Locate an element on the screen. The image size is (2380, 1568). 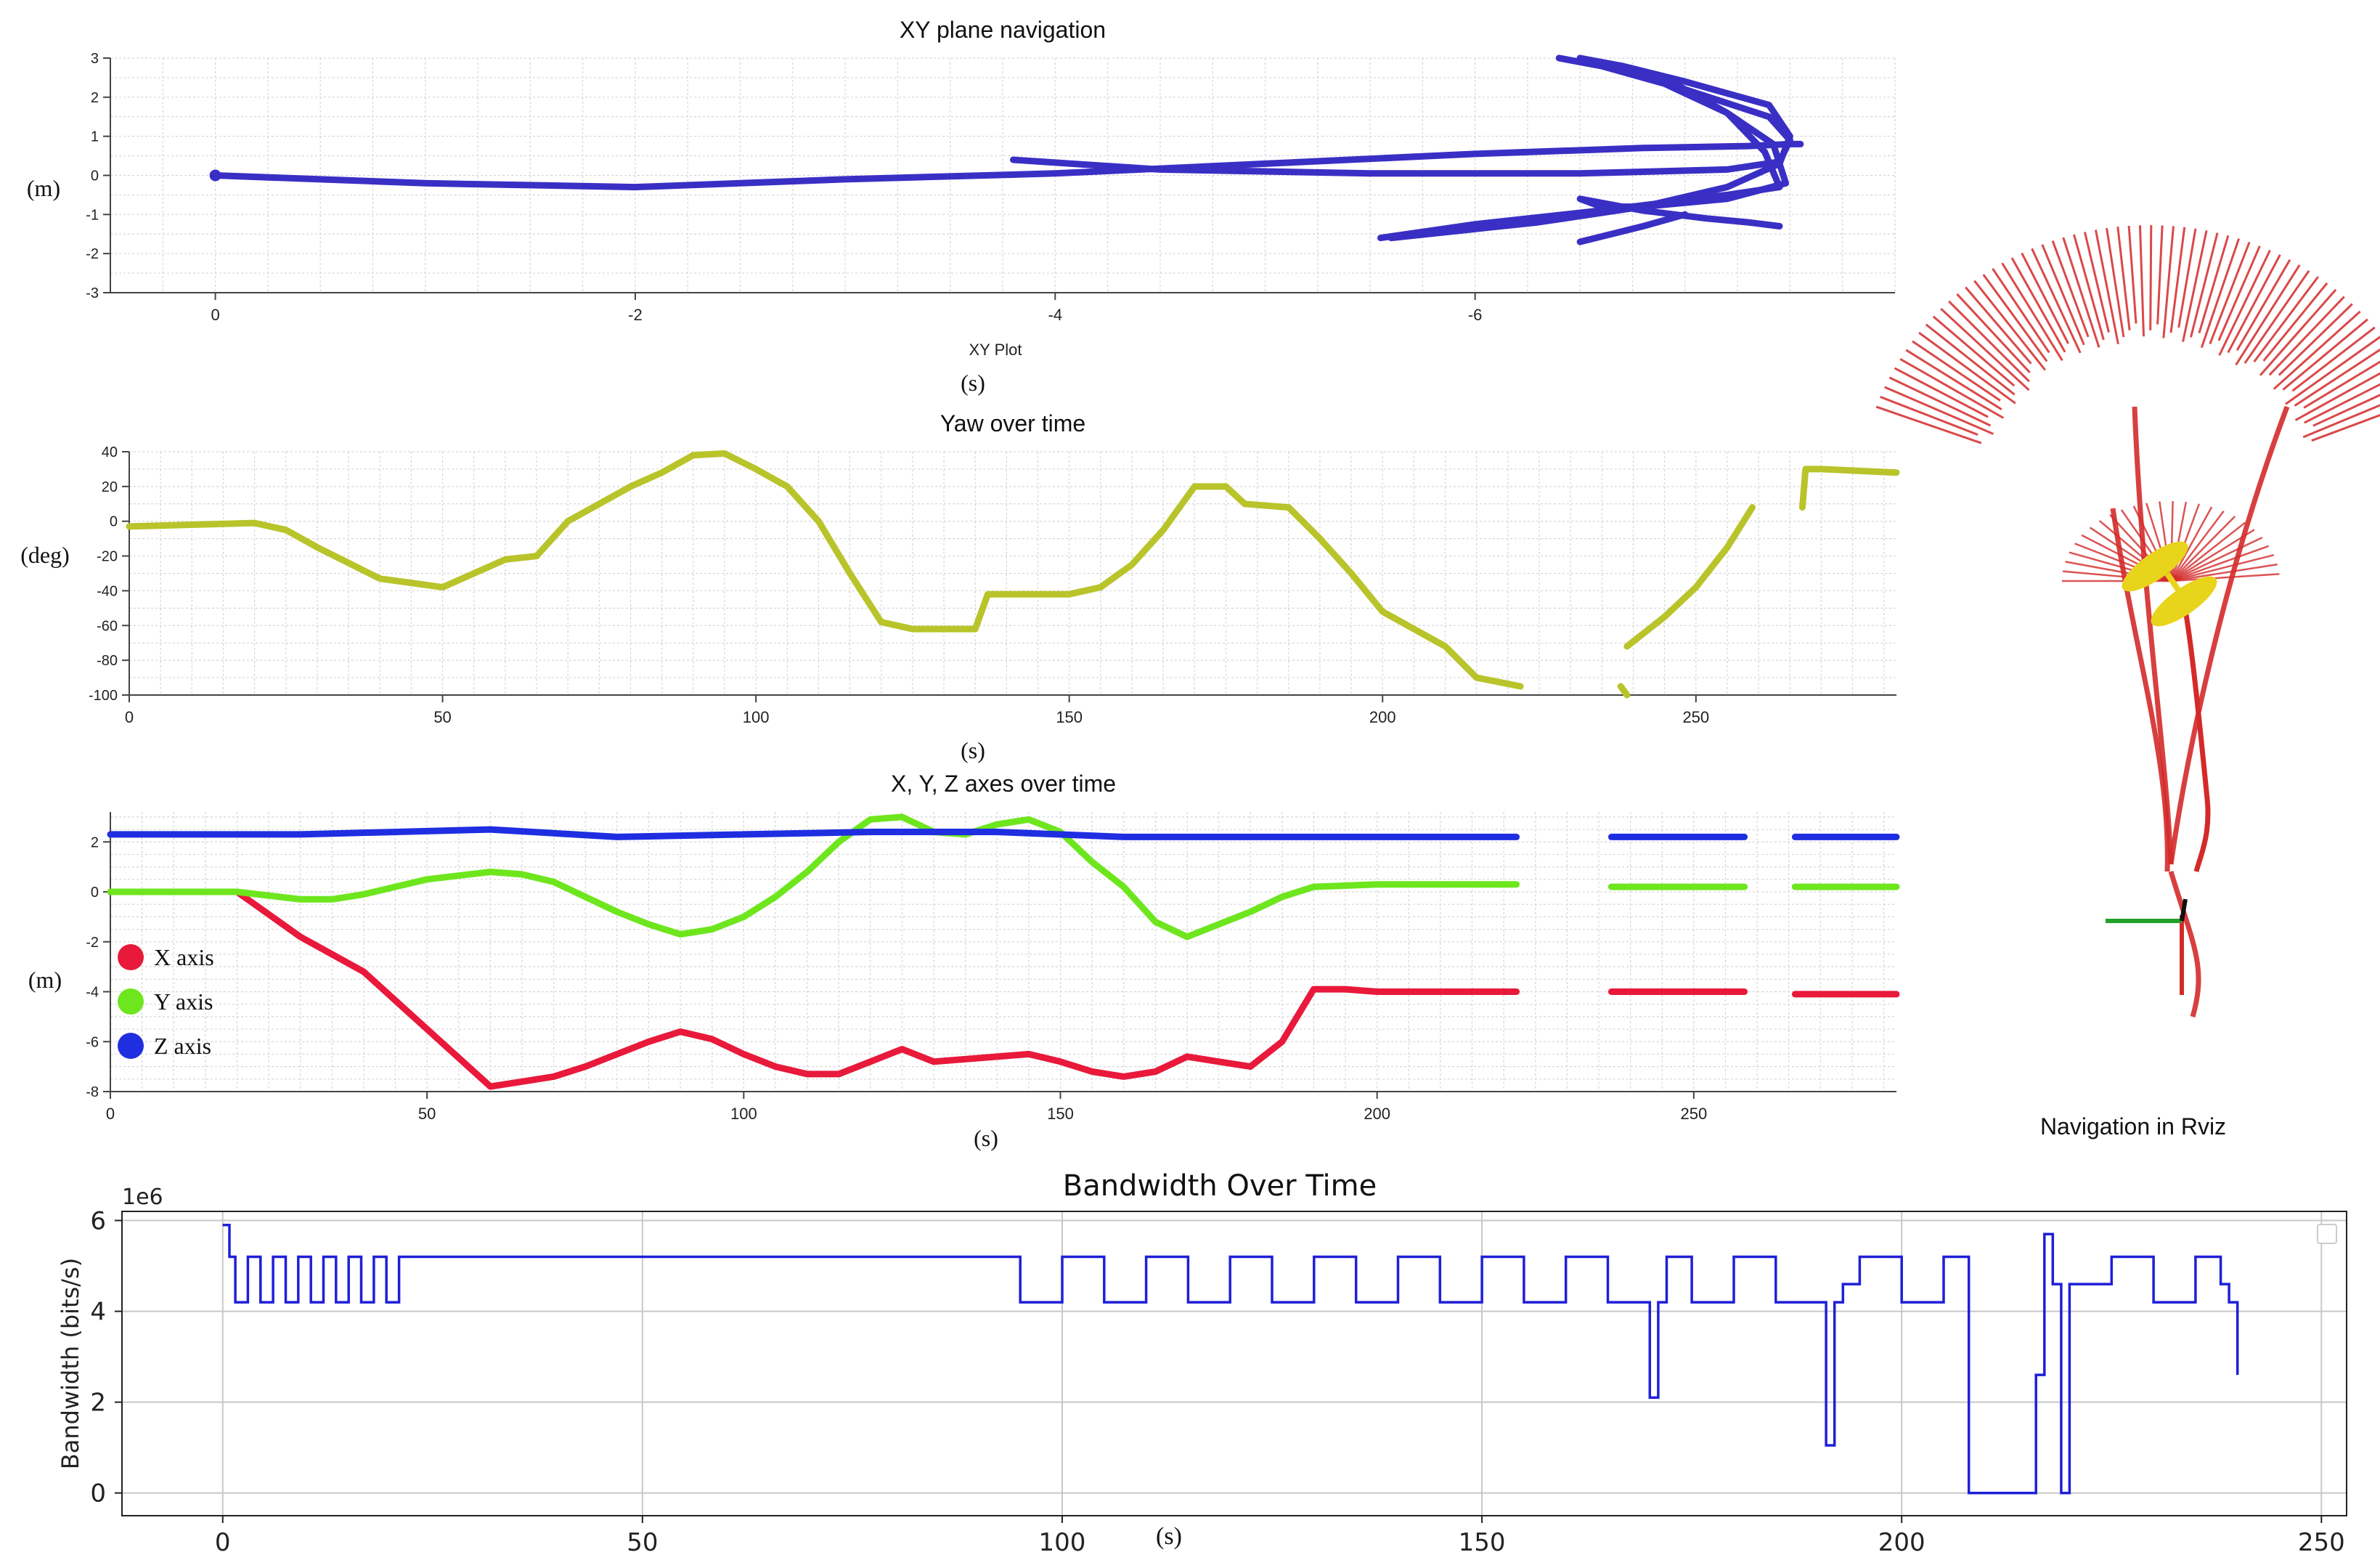
start-point is located at coordinates (215, 175).